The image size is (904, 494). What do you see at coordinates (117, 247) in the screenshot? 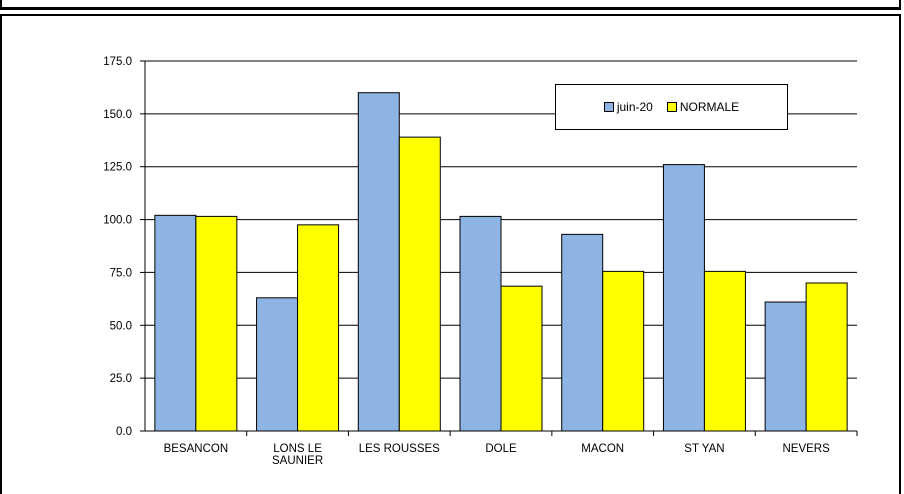
I see `y-tick-labels: 0.0 25.0 50.0 75.0 100.0 125.0 150.0 175.0` at bounding box center [117, 247].